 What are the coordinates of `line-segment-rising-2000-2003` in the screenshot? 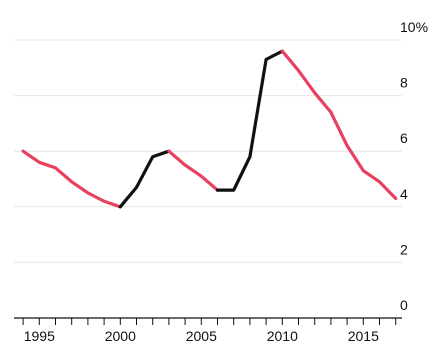 It's located at (144, 179).